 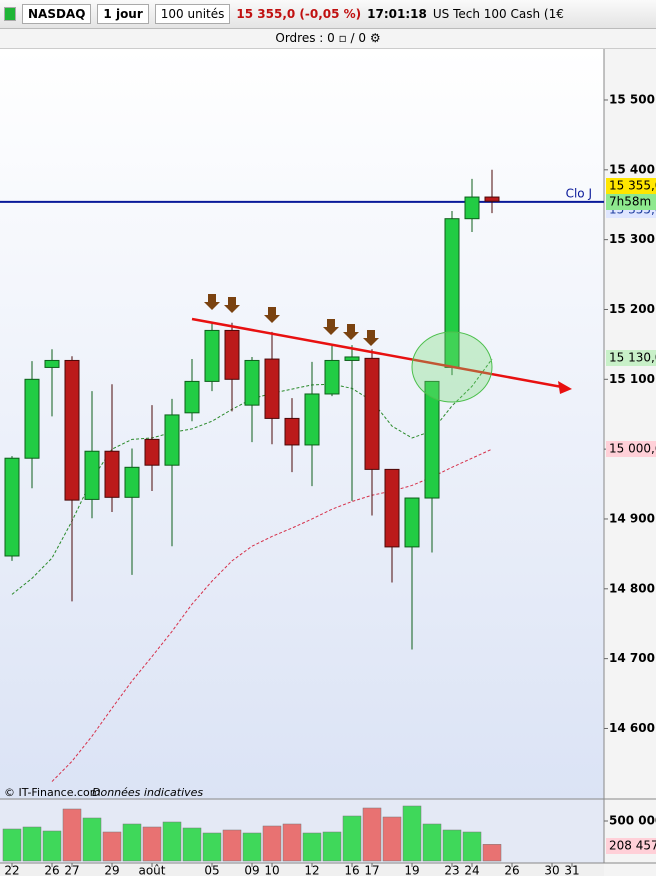 What do you see at coordinates (632, 821) in the screenshot?
I see `y-tick-label: 500 000` at bounding box center [632, 821].